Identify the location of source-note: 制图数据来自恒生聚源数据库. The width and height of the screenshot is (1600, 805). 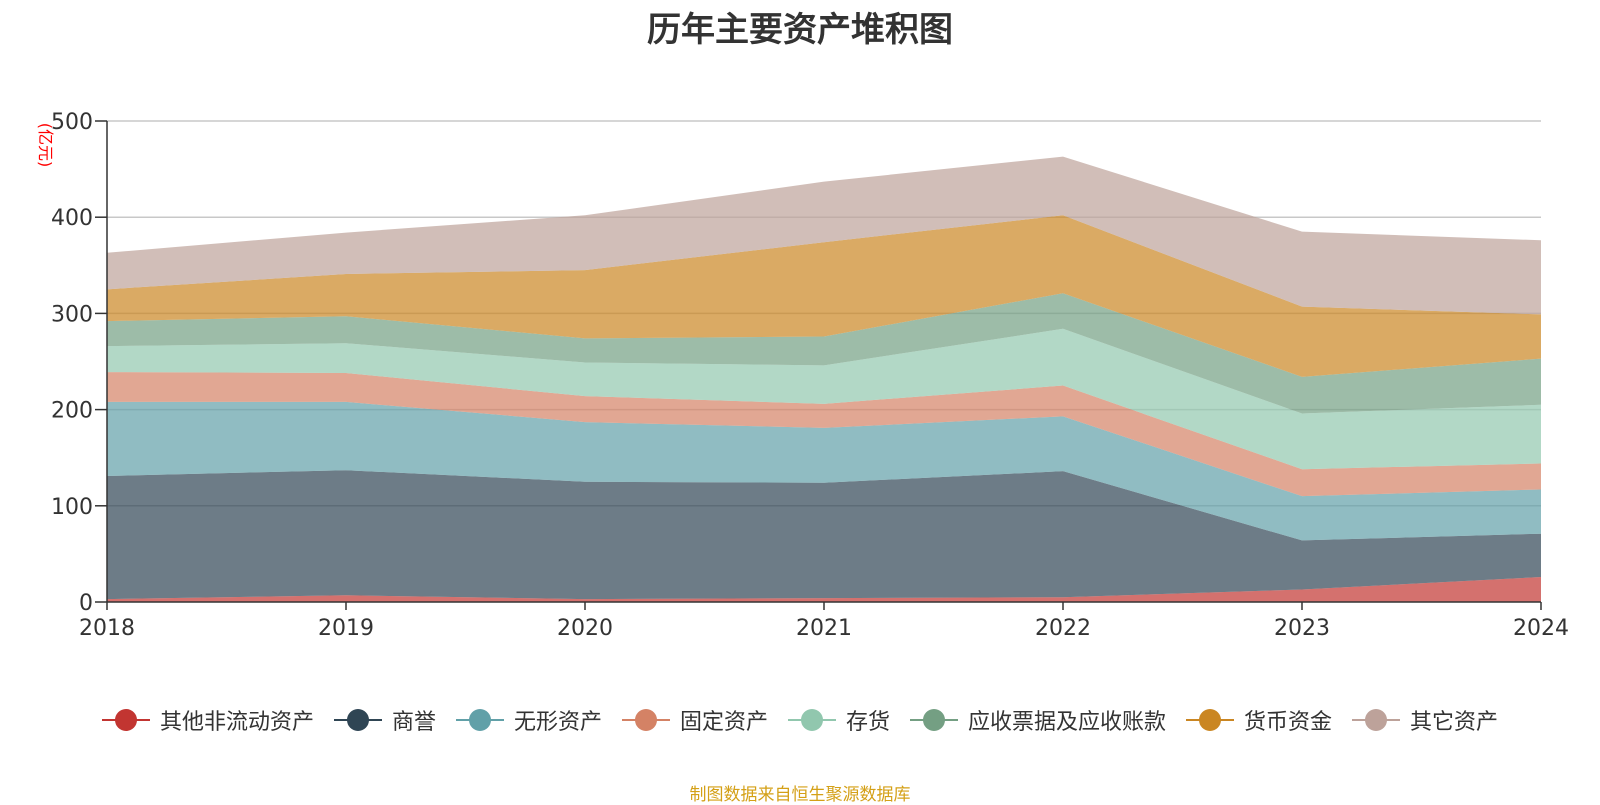
(800, 795).